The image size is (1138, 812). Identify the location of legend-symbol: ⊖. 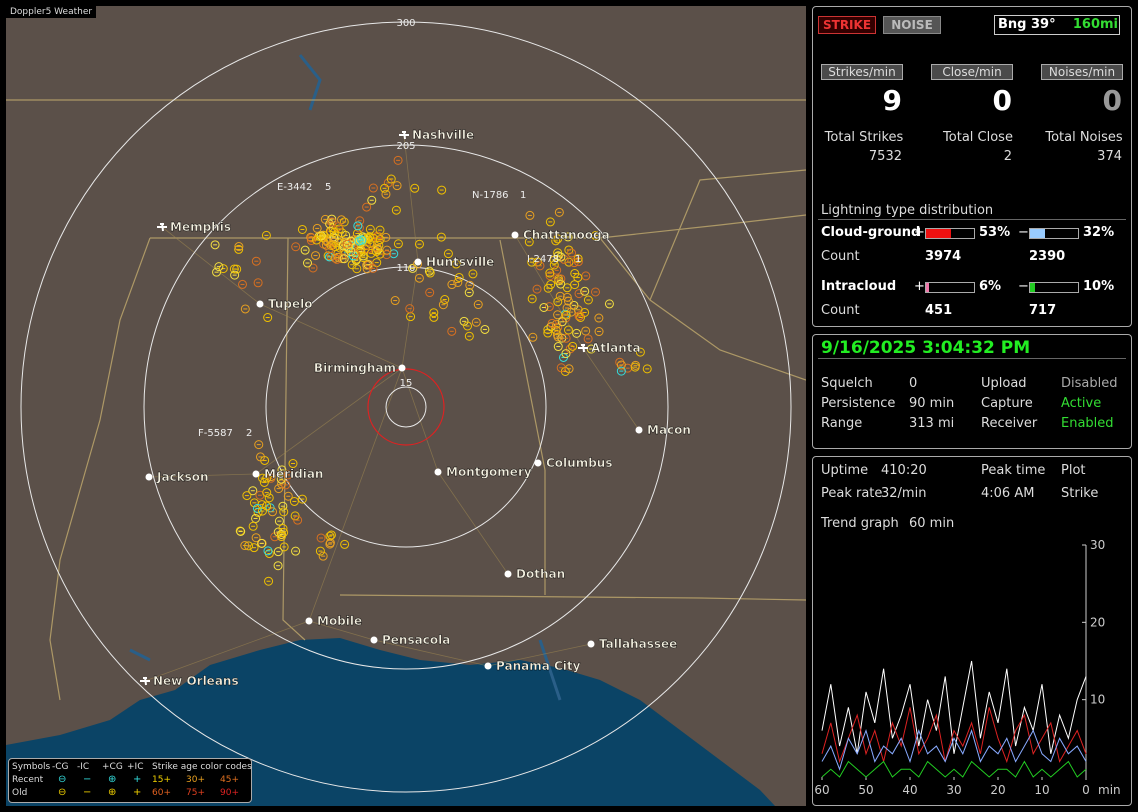
(62, 792).